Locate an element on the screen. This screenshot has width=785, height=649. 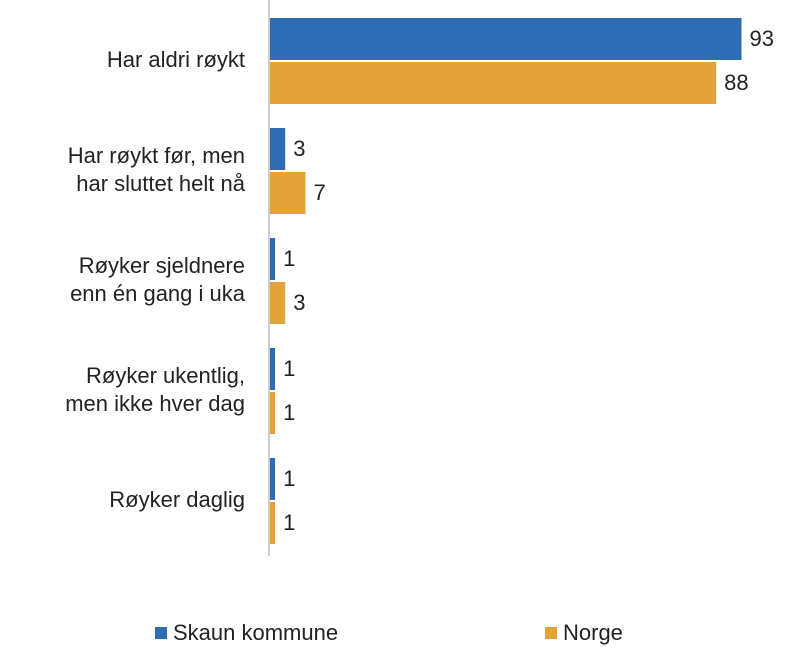
category-label: Har røykt før, men har sluttet helt nå is located at coordinates (156, 169).